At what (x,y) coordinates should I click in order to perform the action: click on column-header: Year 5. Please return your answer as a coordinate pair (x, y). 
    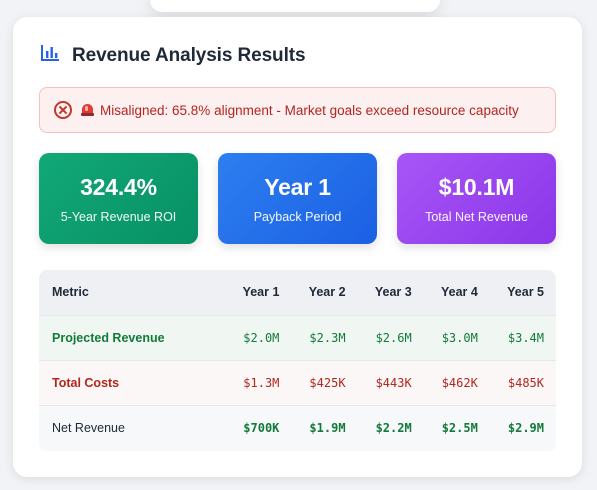
    Looking at the image, I should click on (522, 292).